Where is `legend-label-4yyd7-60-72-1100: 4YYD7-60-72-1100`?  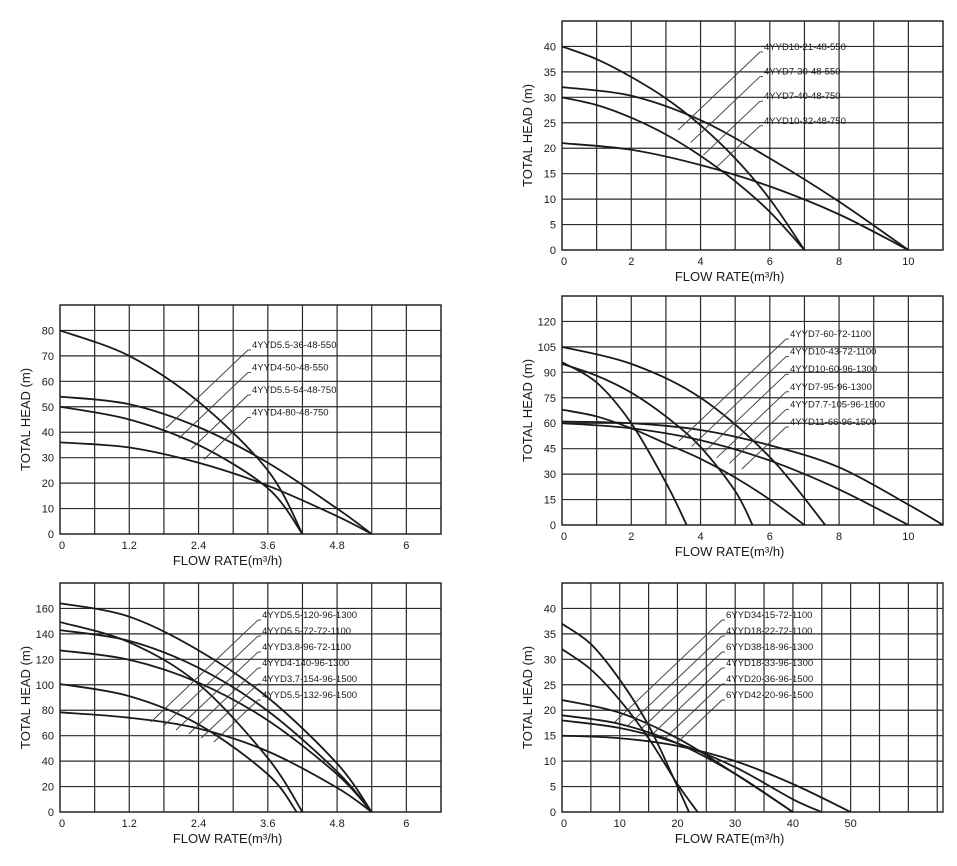
legend-label-4yyd7-60-72-1100: 4YYD7-60-72-1100 is located at coordinates (830, 334).